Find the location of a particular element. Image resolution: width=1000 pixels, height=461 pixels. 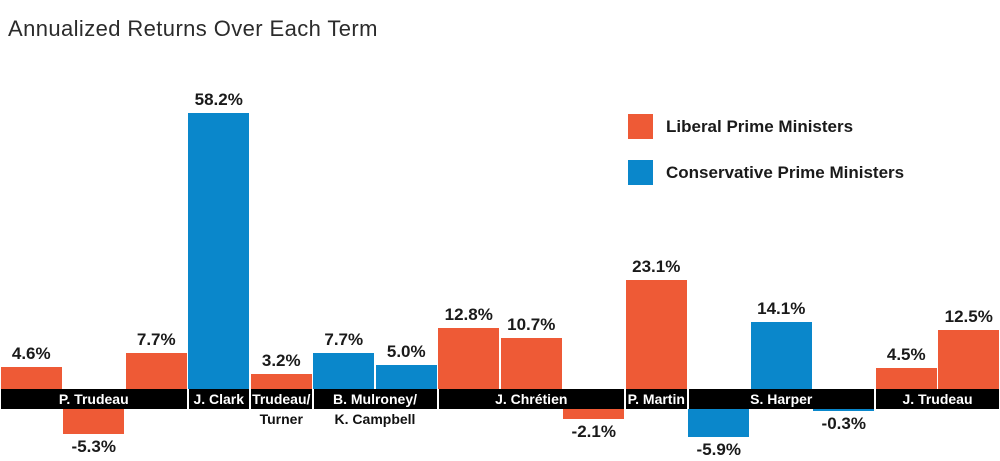

axis-term-label-1: J. Clark is located at coordinates (219, 399).